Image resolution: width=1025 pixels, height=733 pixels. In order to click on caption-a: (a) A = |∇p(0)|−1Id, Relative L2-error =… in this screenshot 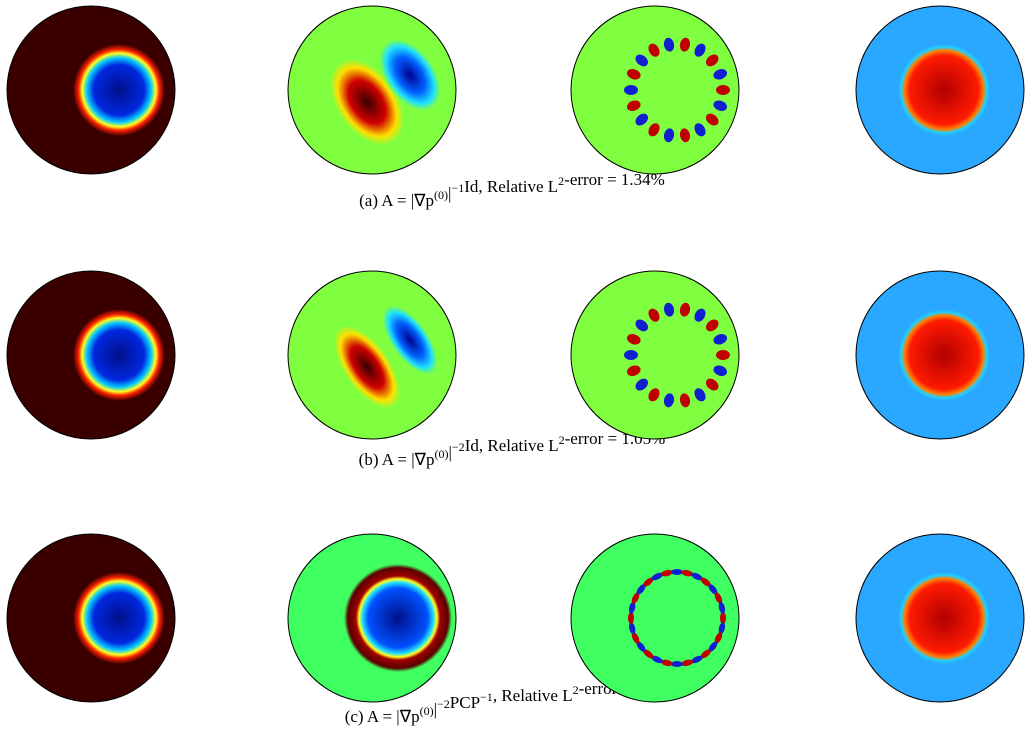, I will do `click(512, 190)`.